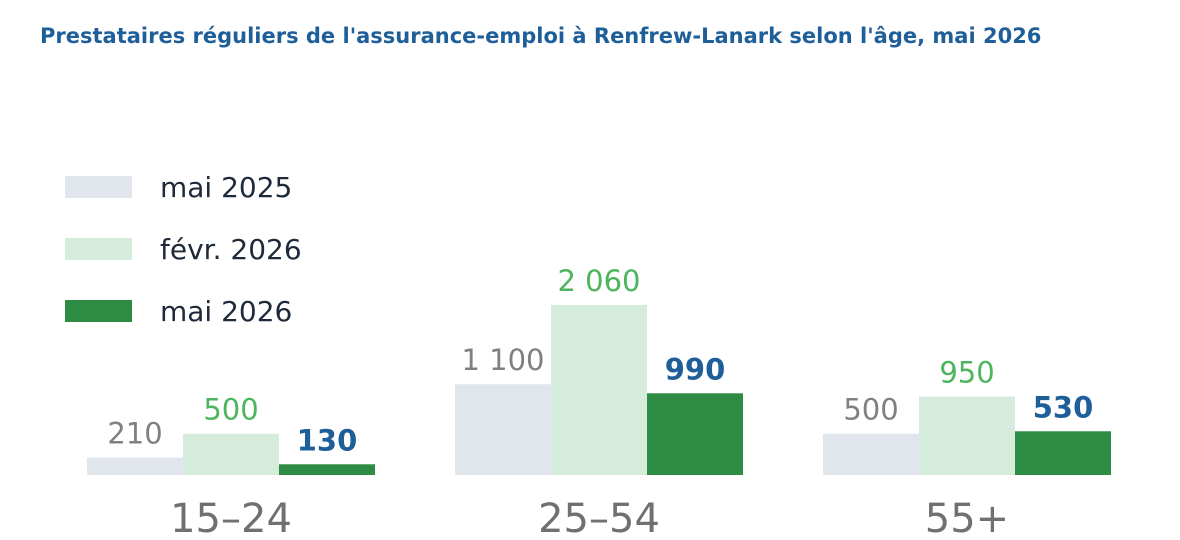 The width and height of the screenshot is (1180, 540). I want to click on data-label: 1 100, so click(502, 360).